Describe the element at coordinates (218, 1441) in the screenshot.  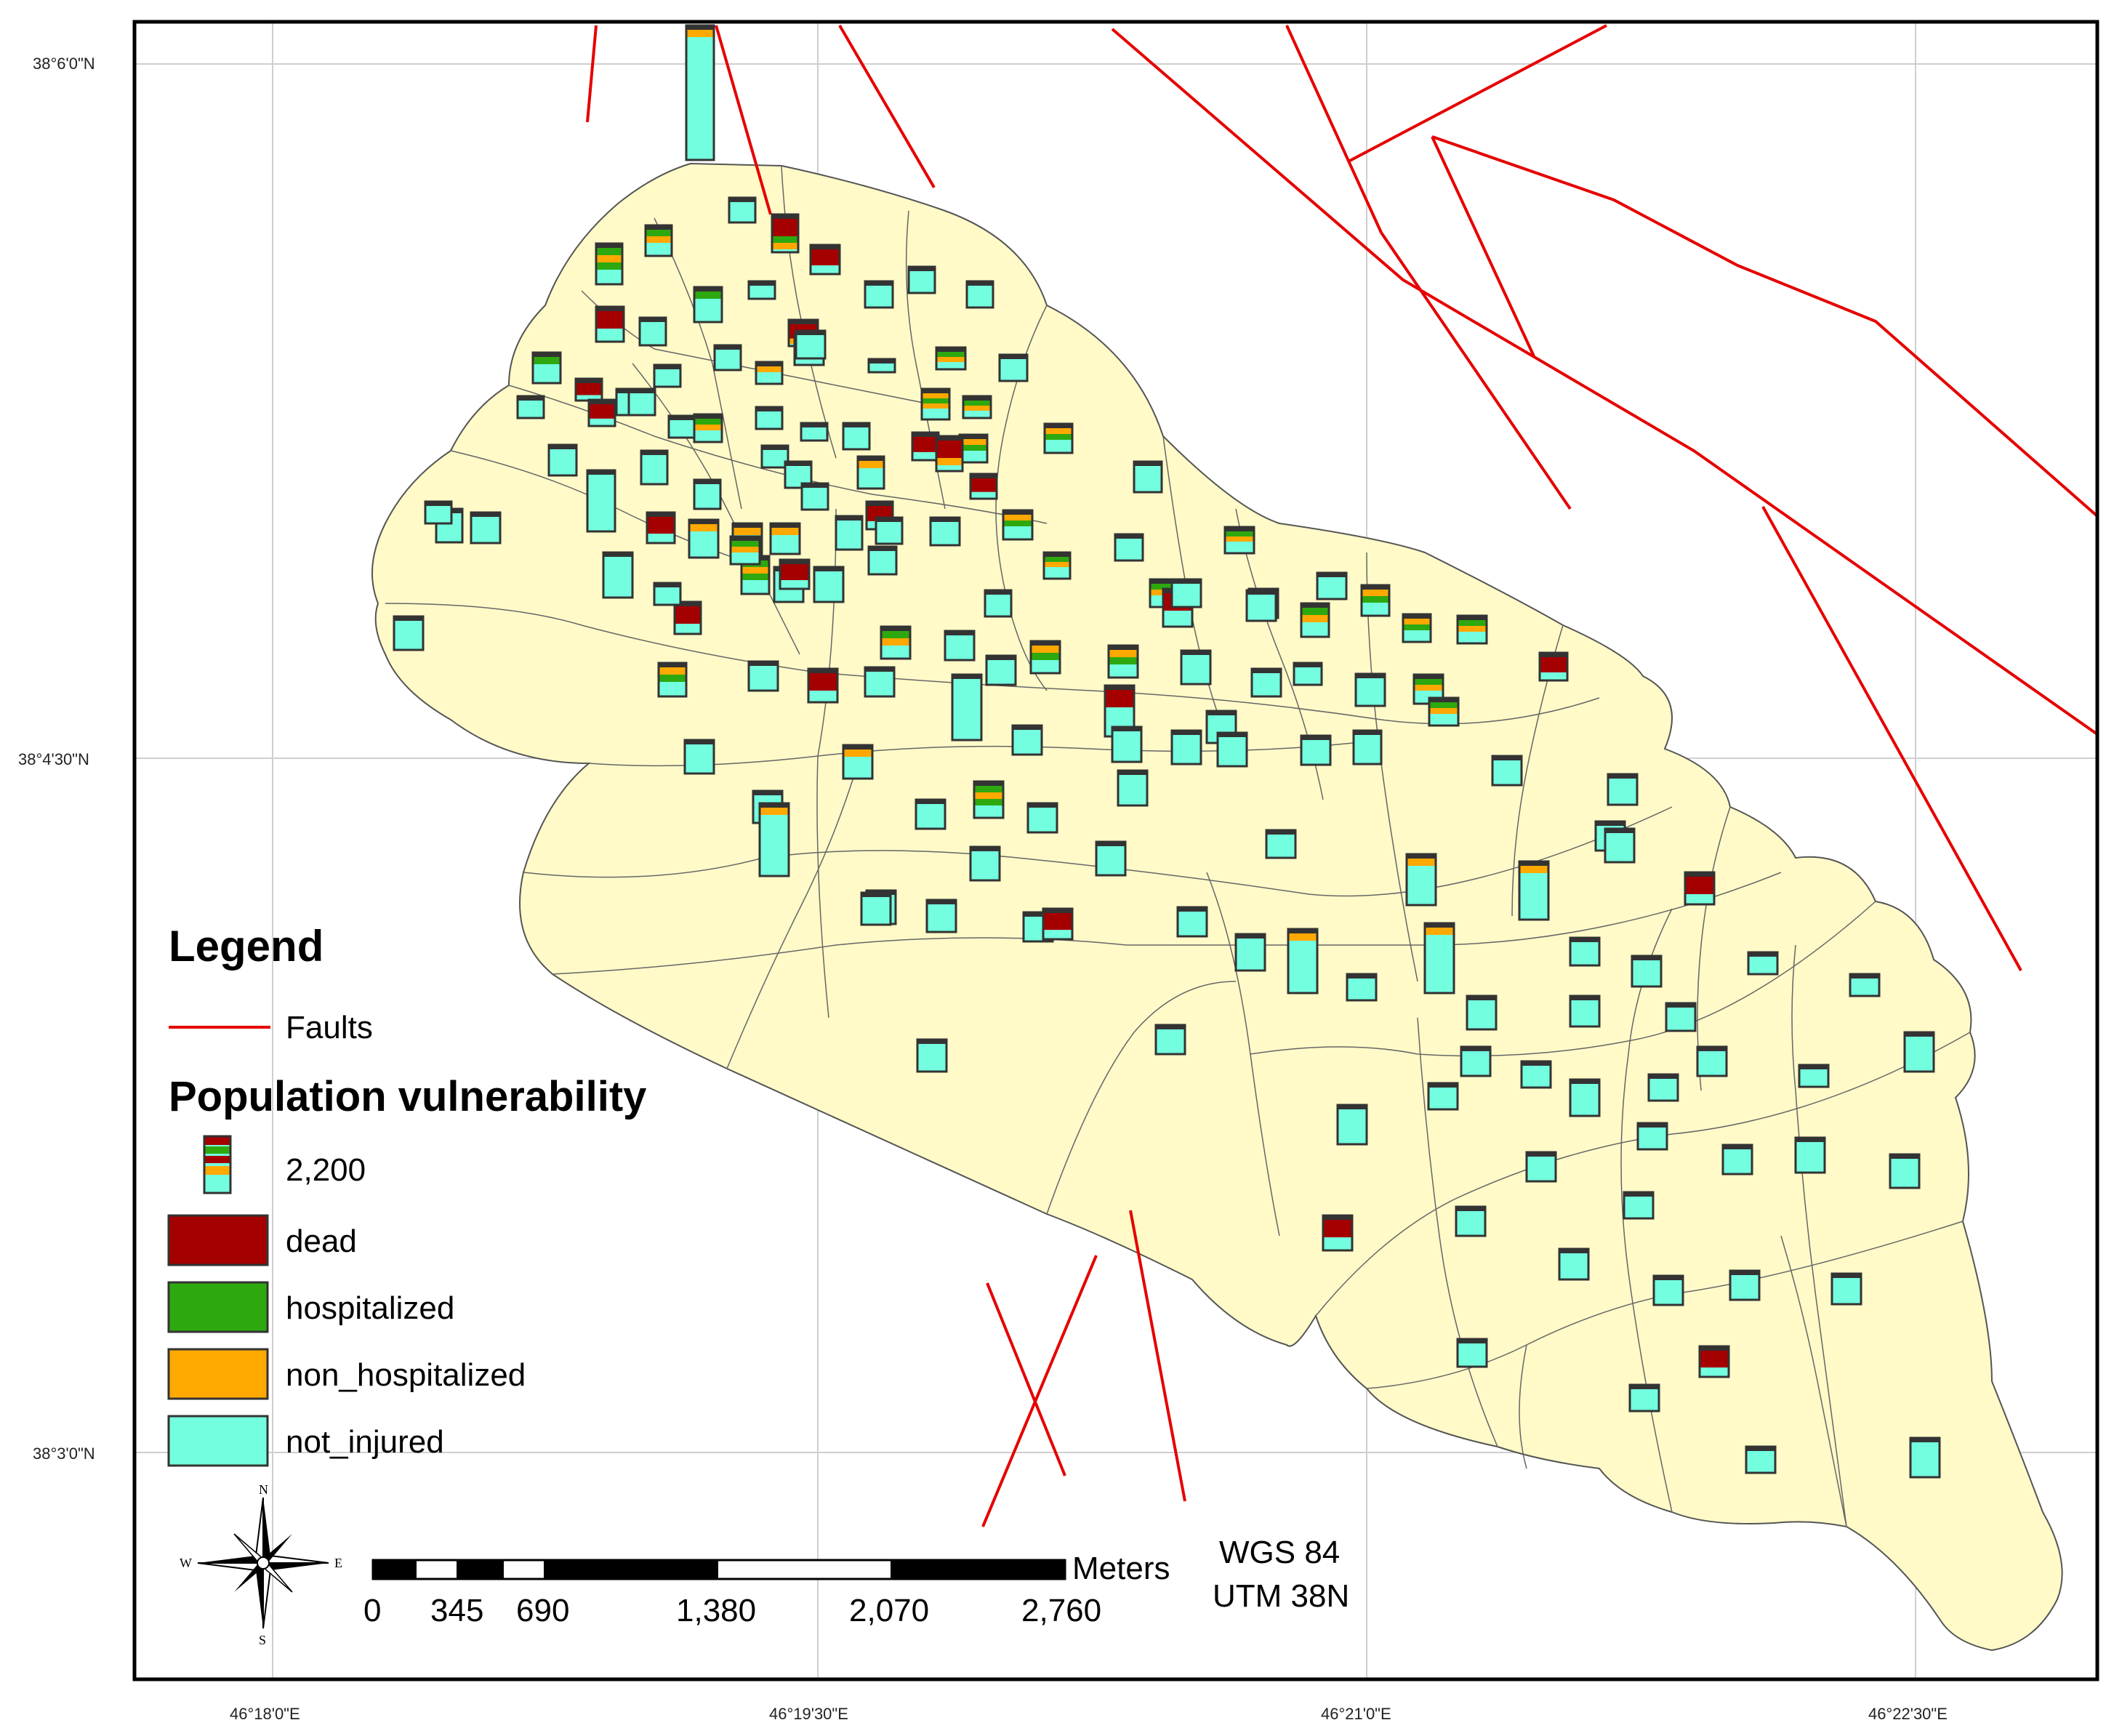
I see `legend-not-injured-swatch` at that location.